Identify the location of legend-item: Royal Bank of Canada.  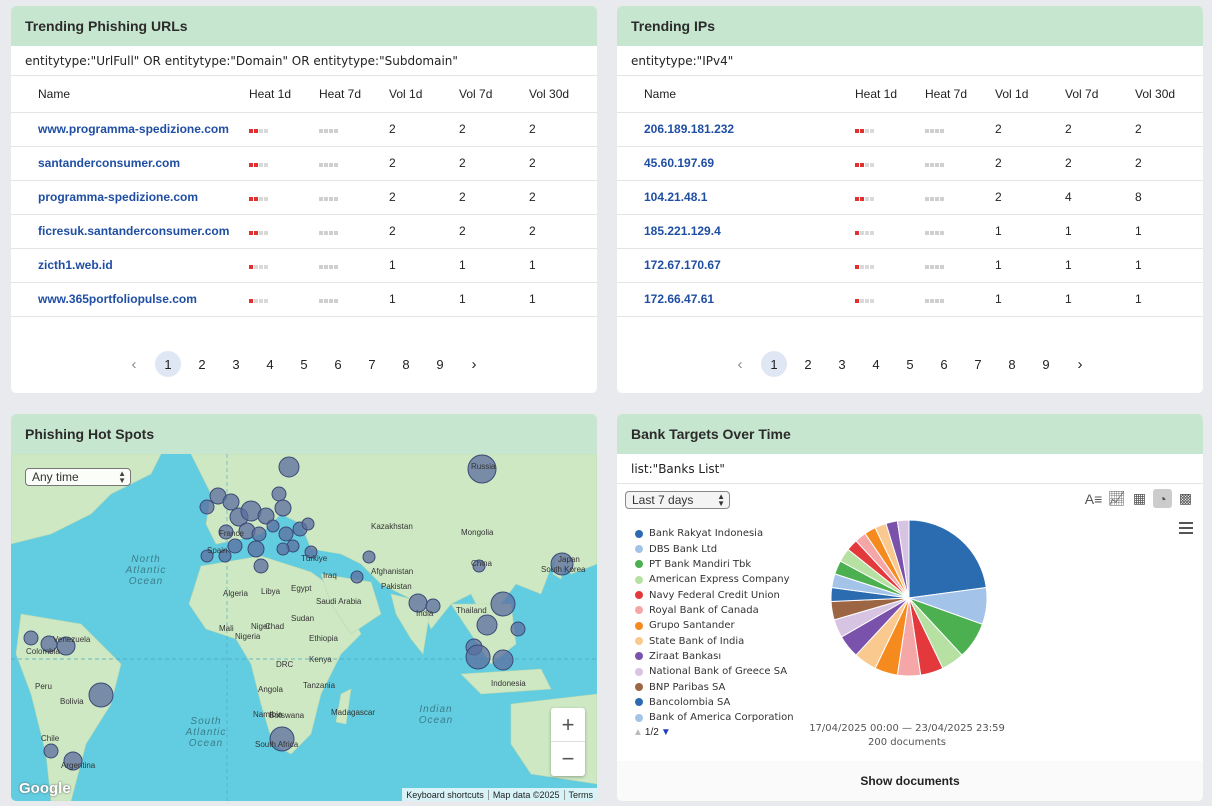
(714, 610).